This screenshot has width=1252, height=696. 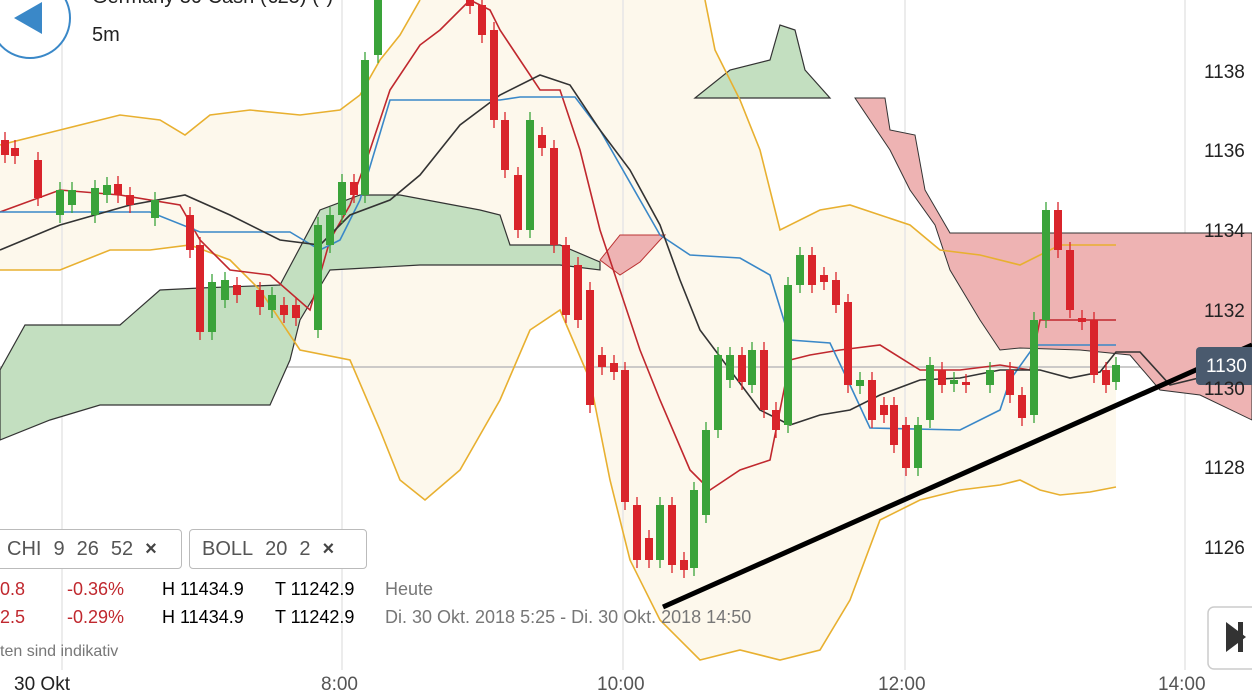 I want to click on indicator-name: BOLL, so click(x=228, y=548).